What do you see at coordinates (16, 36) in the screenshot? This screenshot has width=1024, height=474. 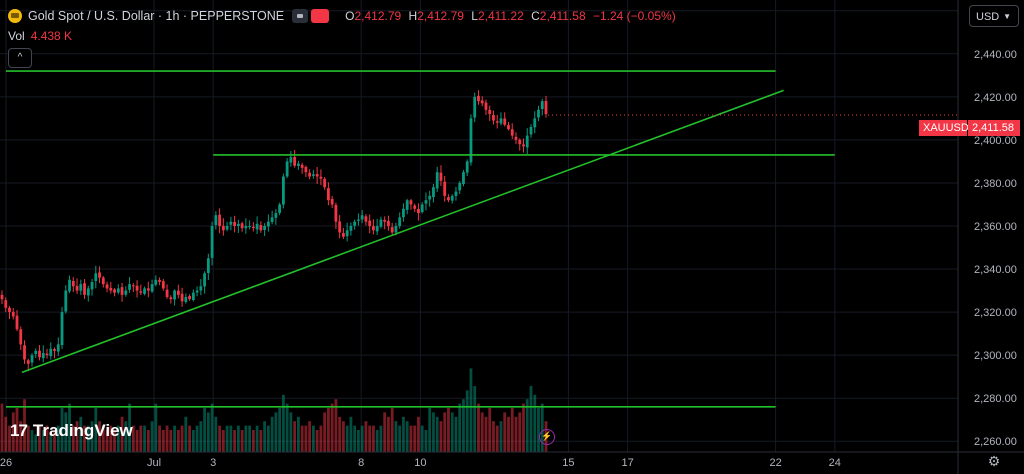 I see `volume-label: Vol` at bounding box center [16, 36].